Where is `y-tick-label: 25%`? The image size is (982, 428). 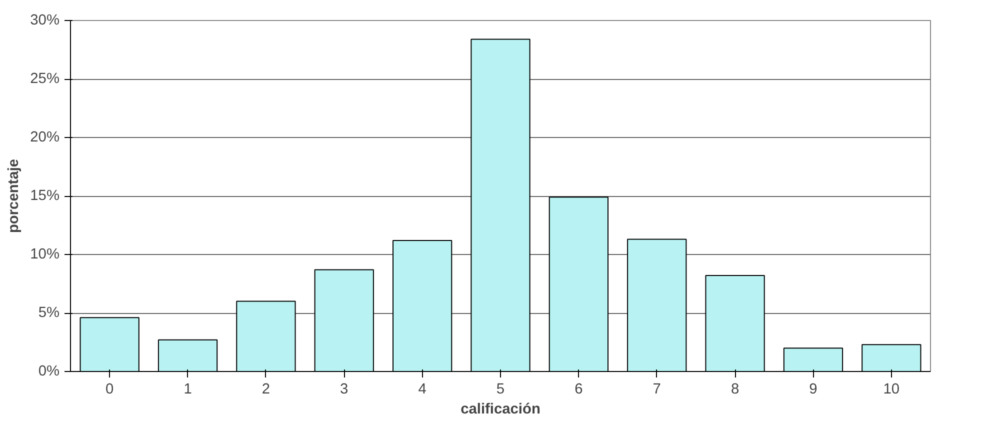
y-tick-label: 25% is located at coordinates (45, 79).